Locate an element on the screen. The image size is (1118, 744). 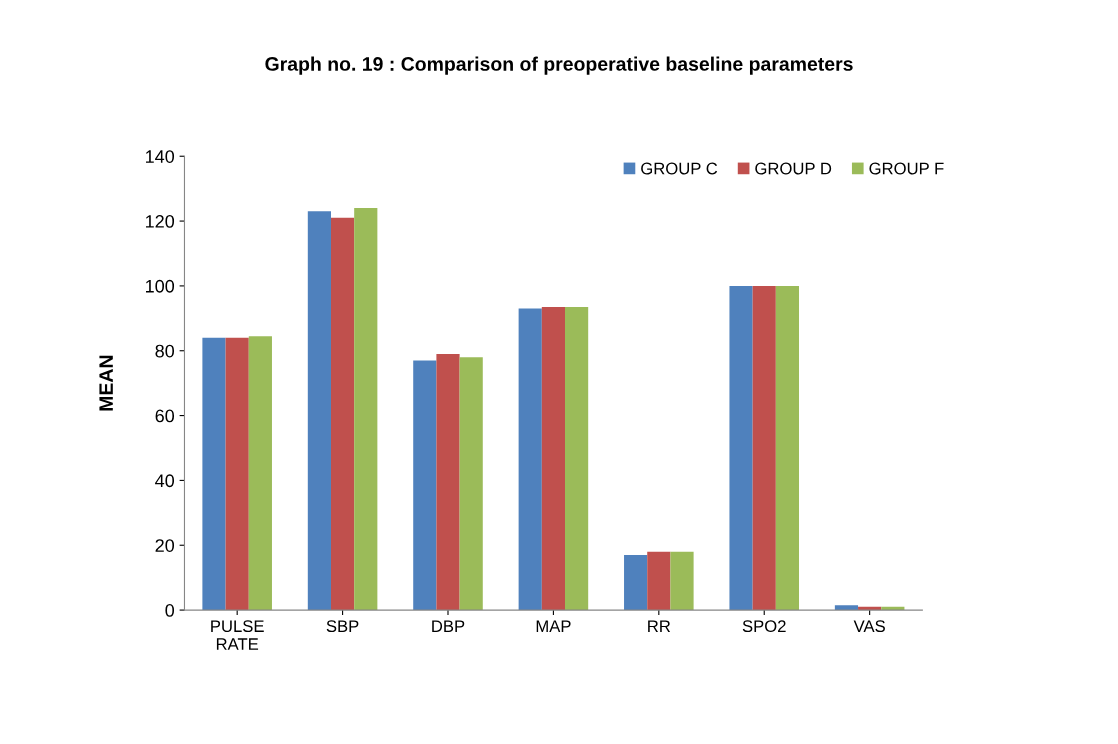
y-tick-label: 100 is located at coordinates (160, 286).